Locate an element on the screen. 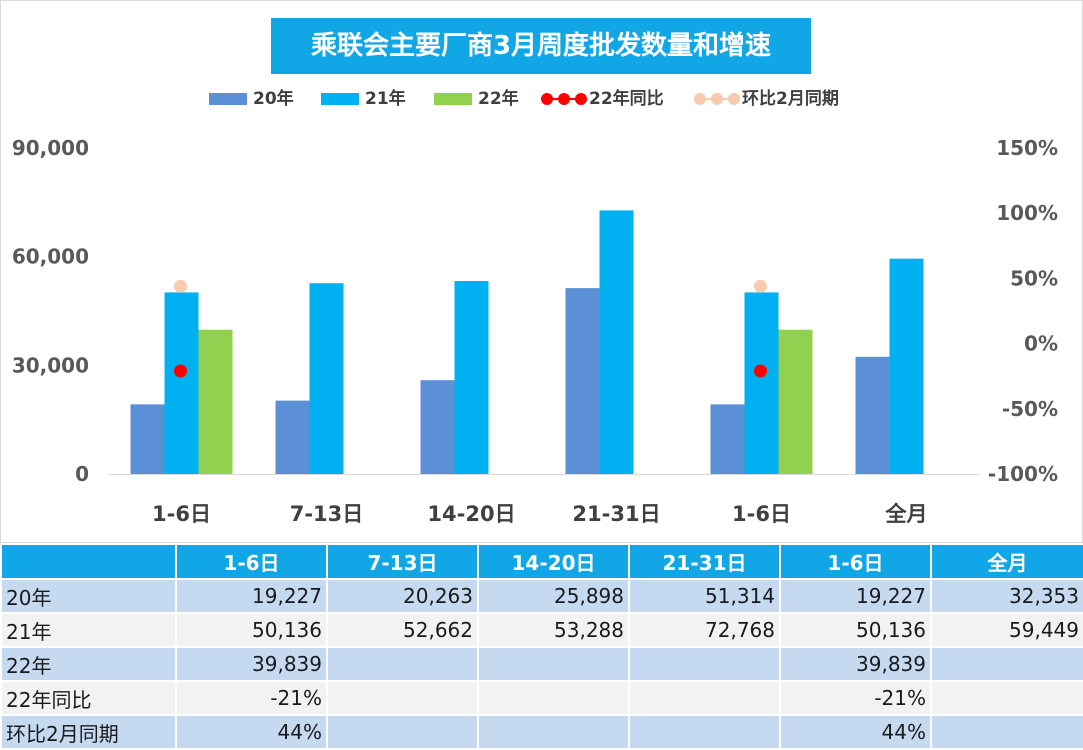  table-cell: 32,353 is located at coordinates (1006, 596).